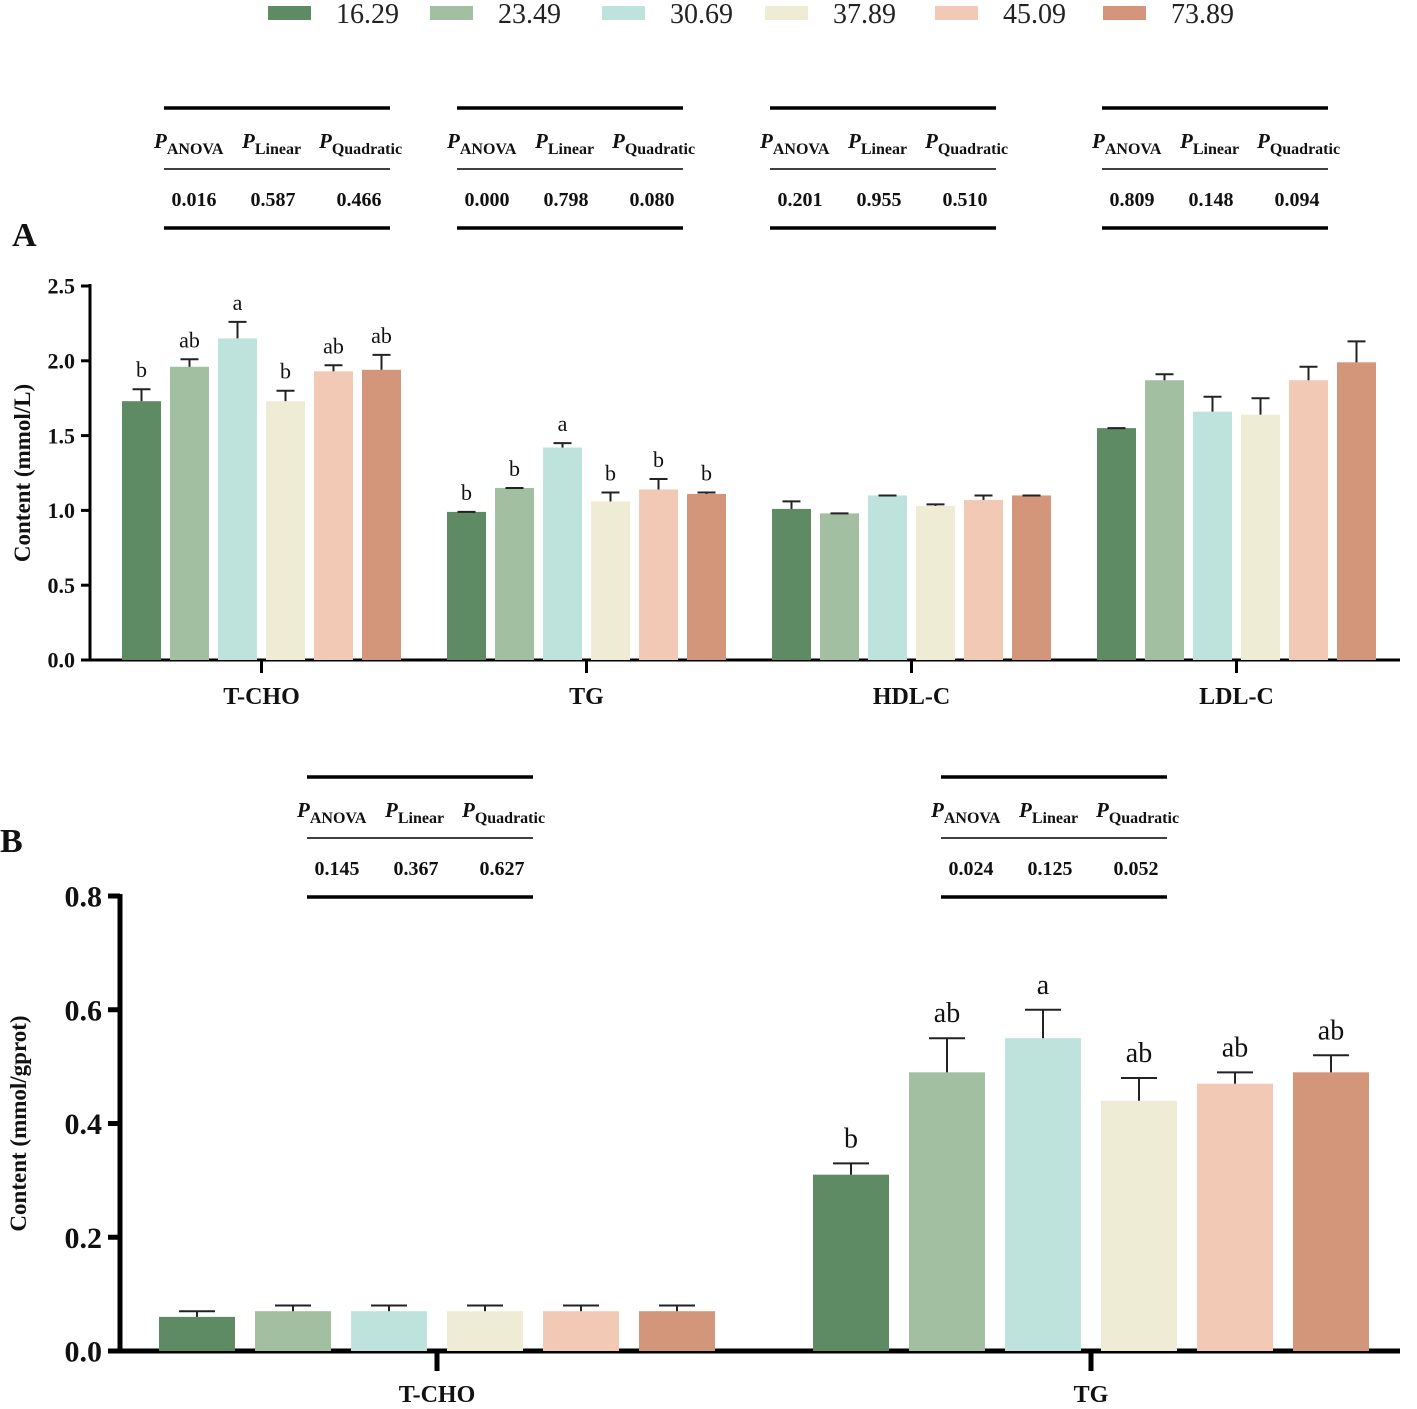 Image resolution: width=1417 pixels, height=1409 pixels. Describe the element at coordinates (84, 1352) in the screenshot. I see `y-tick-label: 0.0` at that location.